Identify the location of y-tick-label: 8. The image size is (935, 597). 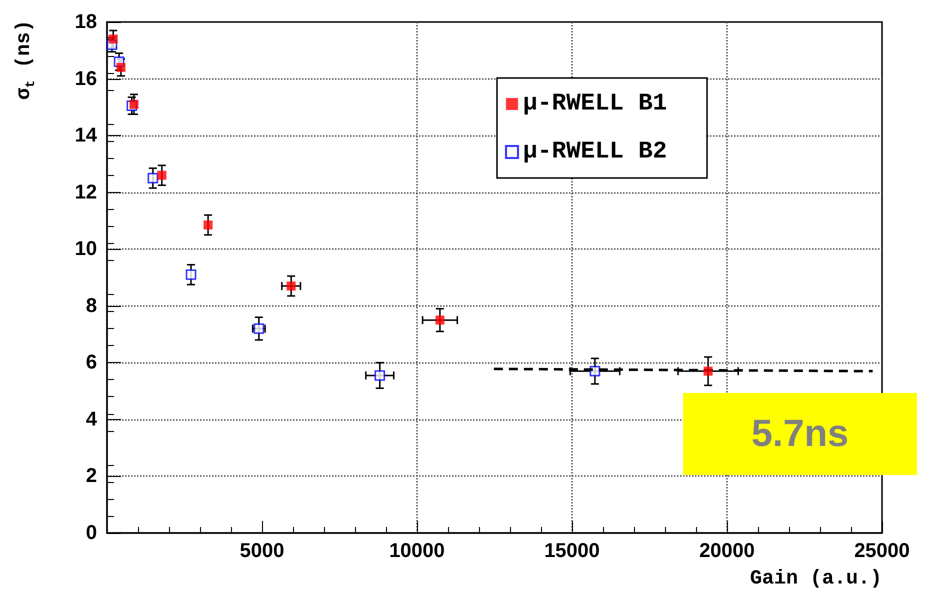
(91, 305).